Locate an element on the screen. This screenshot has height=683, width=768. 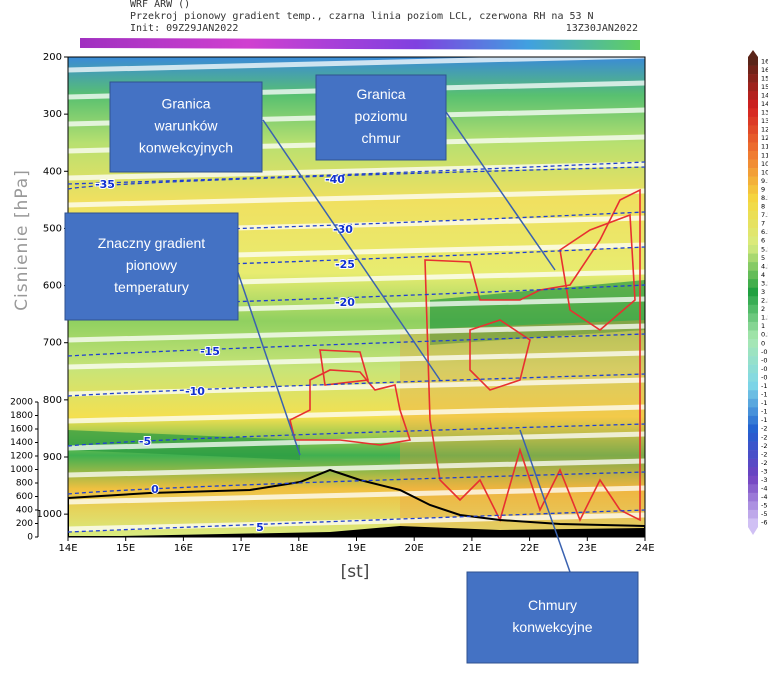
colorbar-label: 4.5 is located at coordinates (764, 266).